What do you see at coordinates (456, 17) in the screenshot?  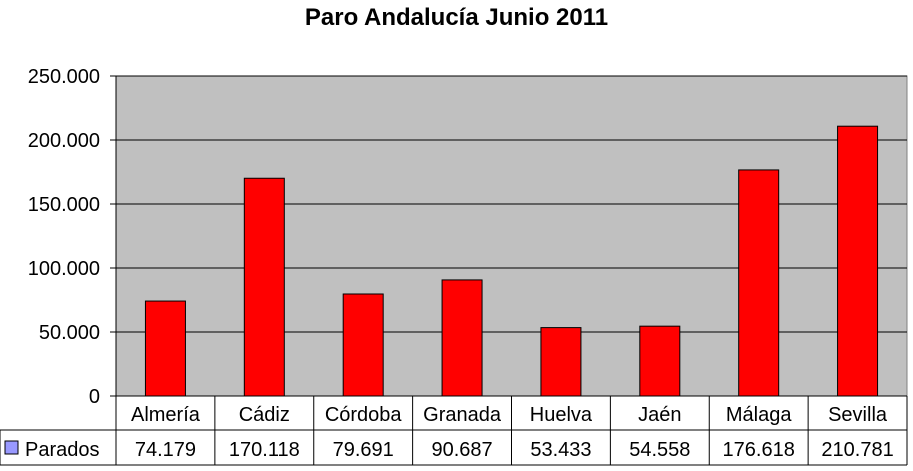 I see `chart-title: Paro Andalucía Junio 2011` at bounding box center [456, 17].